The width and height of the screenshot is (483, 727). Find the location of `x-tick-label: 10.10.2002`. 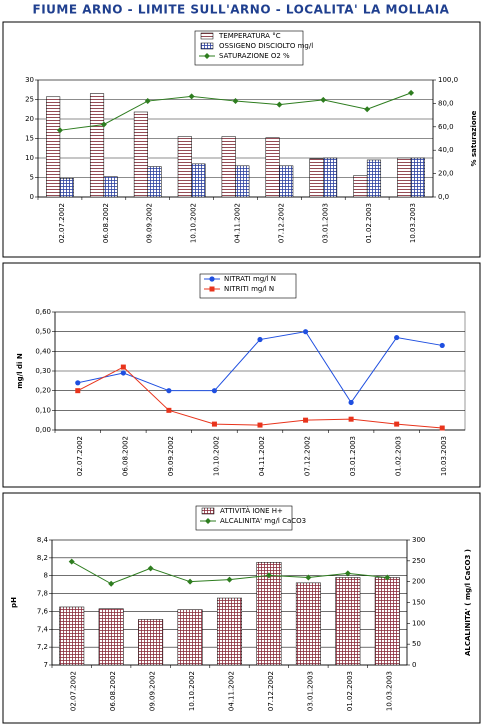

x-tick-label: 10.10.2002 is located at coordinates (194, 223).